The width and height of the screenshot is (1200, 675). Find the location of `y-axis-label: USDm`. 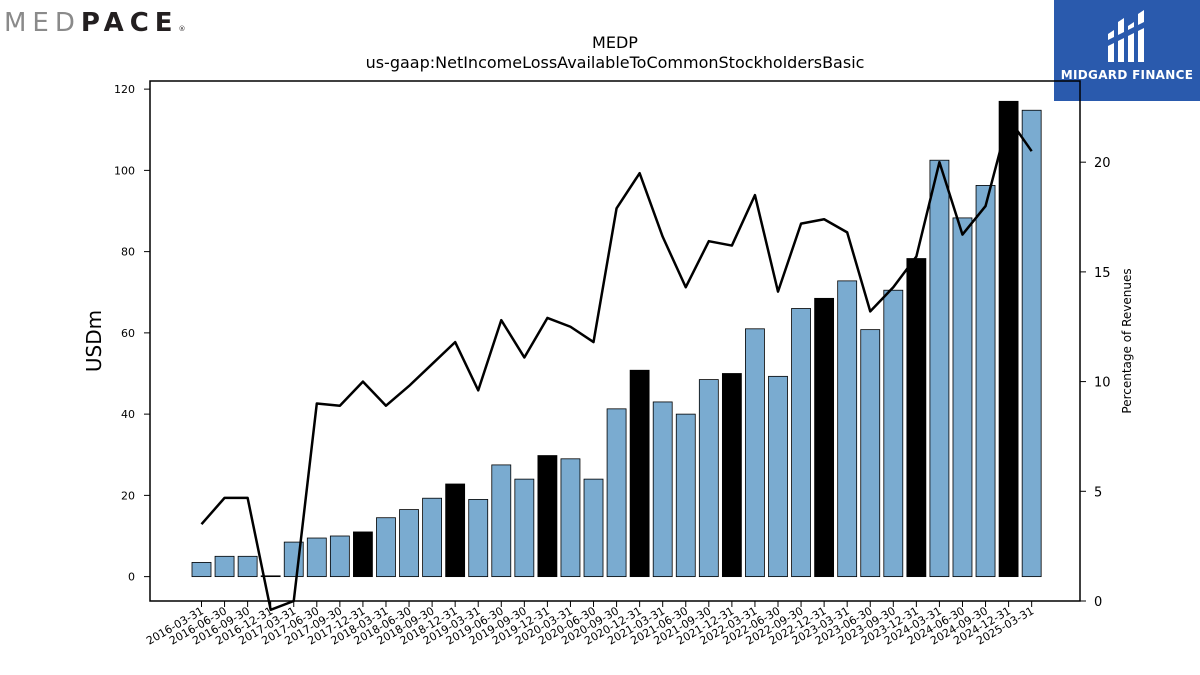

y-axis-label: USDm is located at coordinates (94, 341).